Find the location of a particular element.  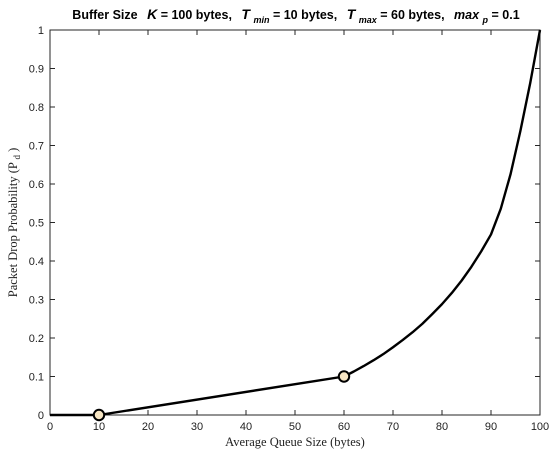

y-tick-label: 0.9 is located at coordinates (36, 70).